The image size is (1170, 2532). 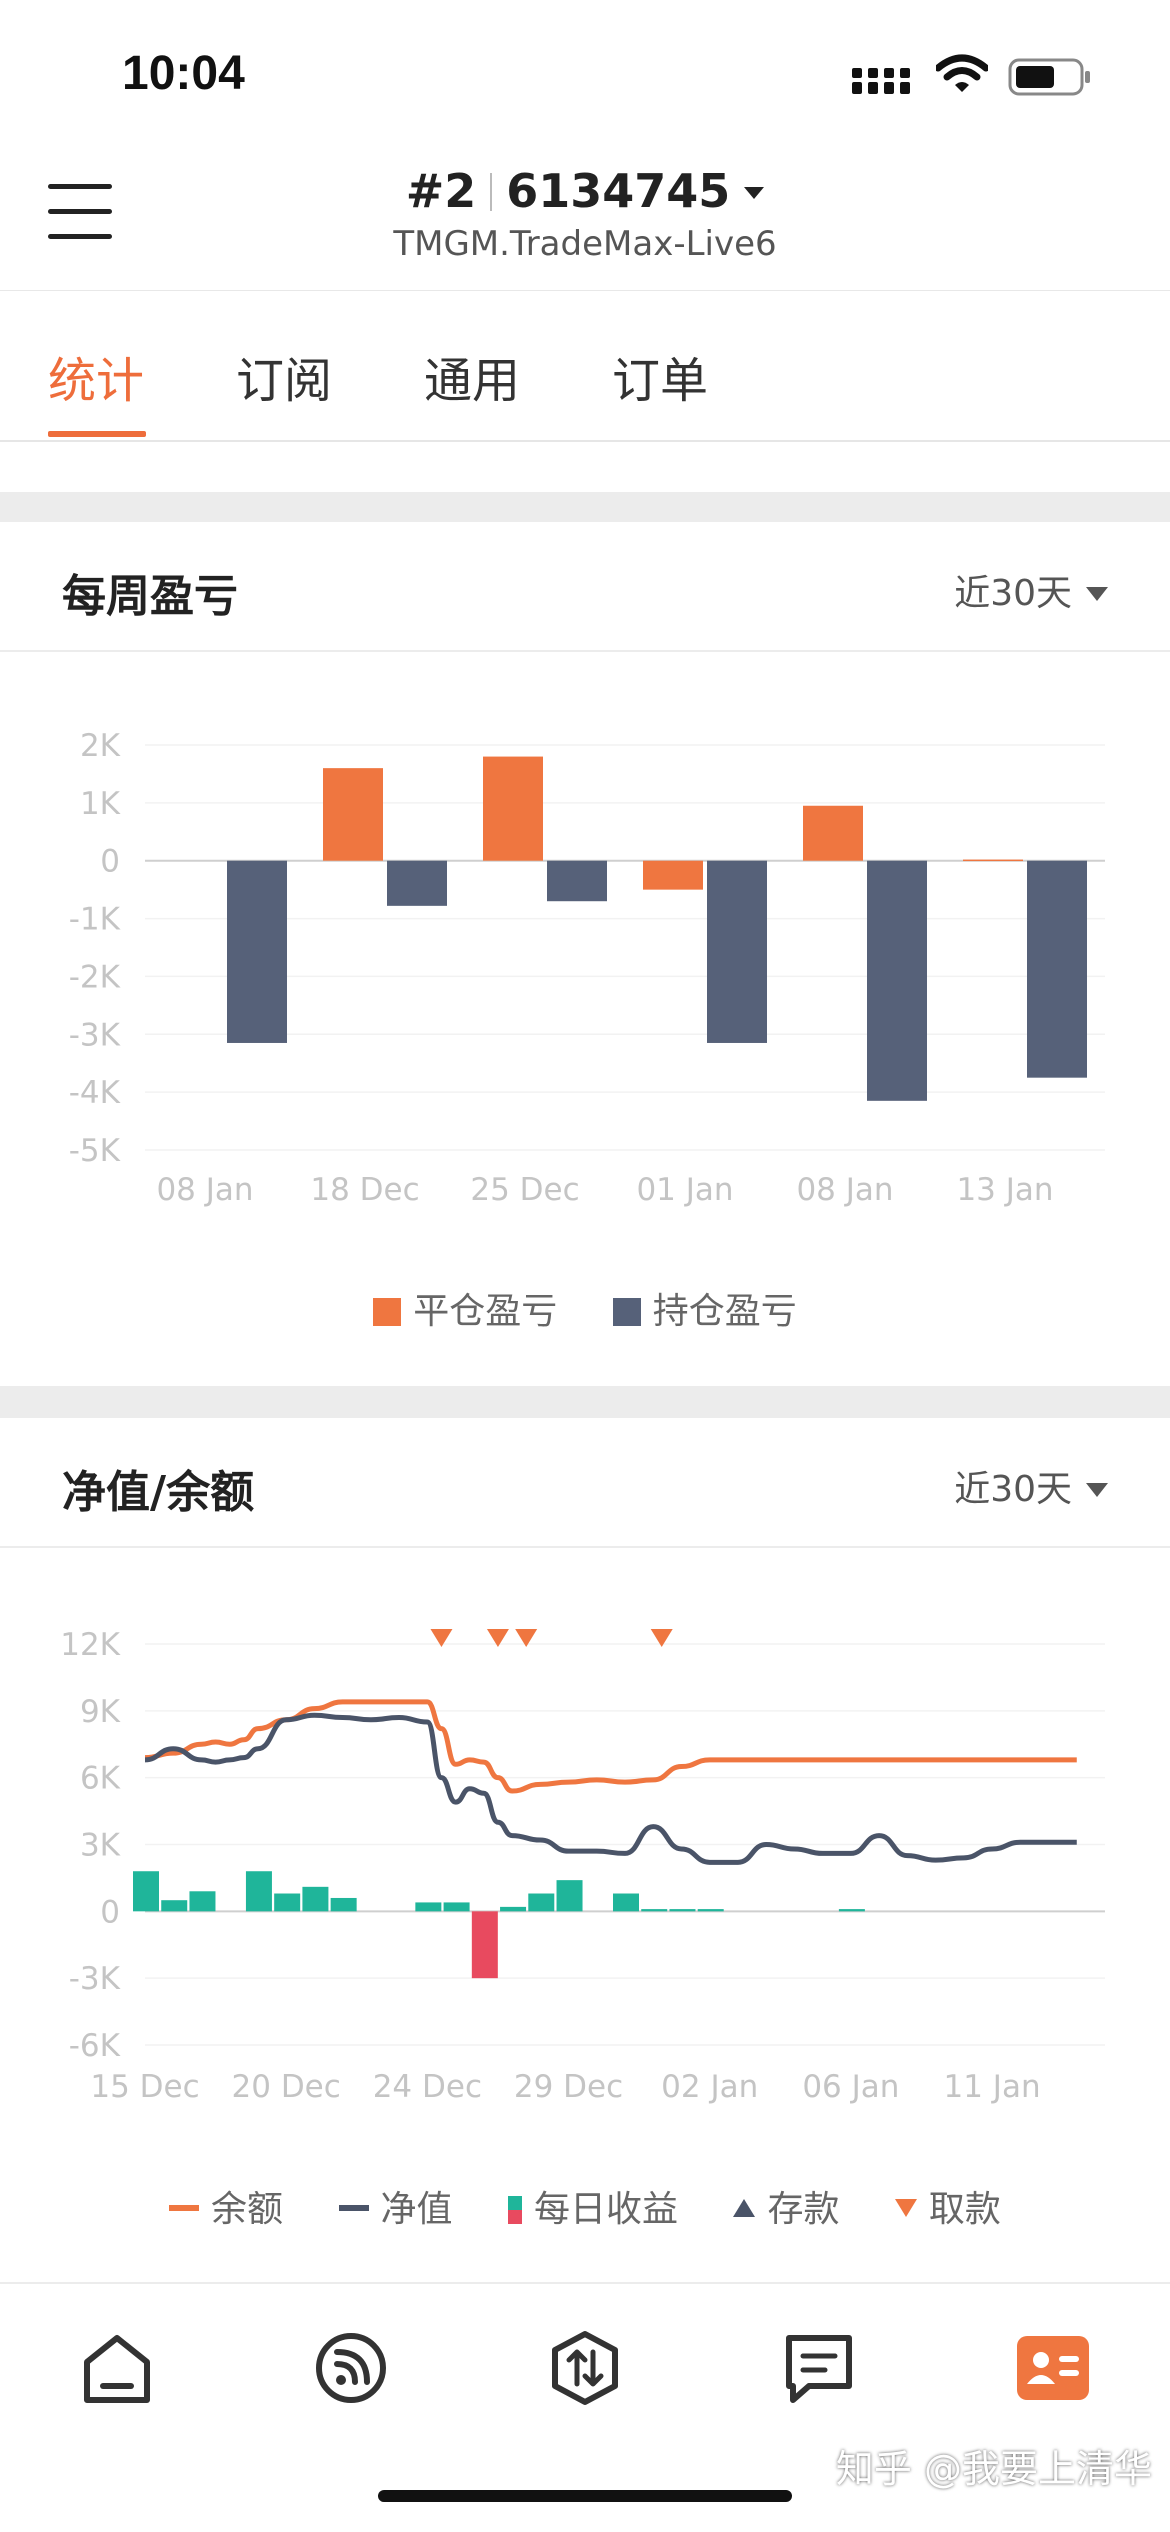 What do you see at coordinates (1097, 594) in the screenshot?
I see `triangle-down-icon` at bounding box center [1097, 594].